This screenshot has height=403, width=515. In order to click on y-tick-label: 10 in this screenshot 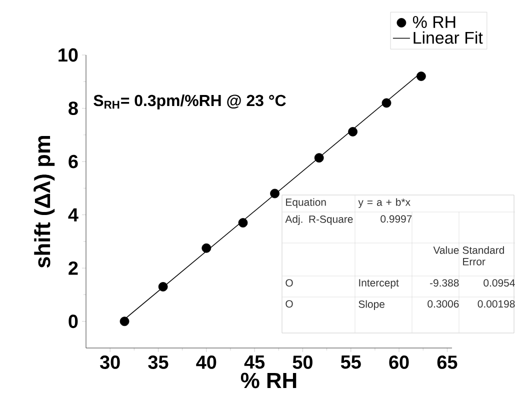, I will do `click(68, 55)`.